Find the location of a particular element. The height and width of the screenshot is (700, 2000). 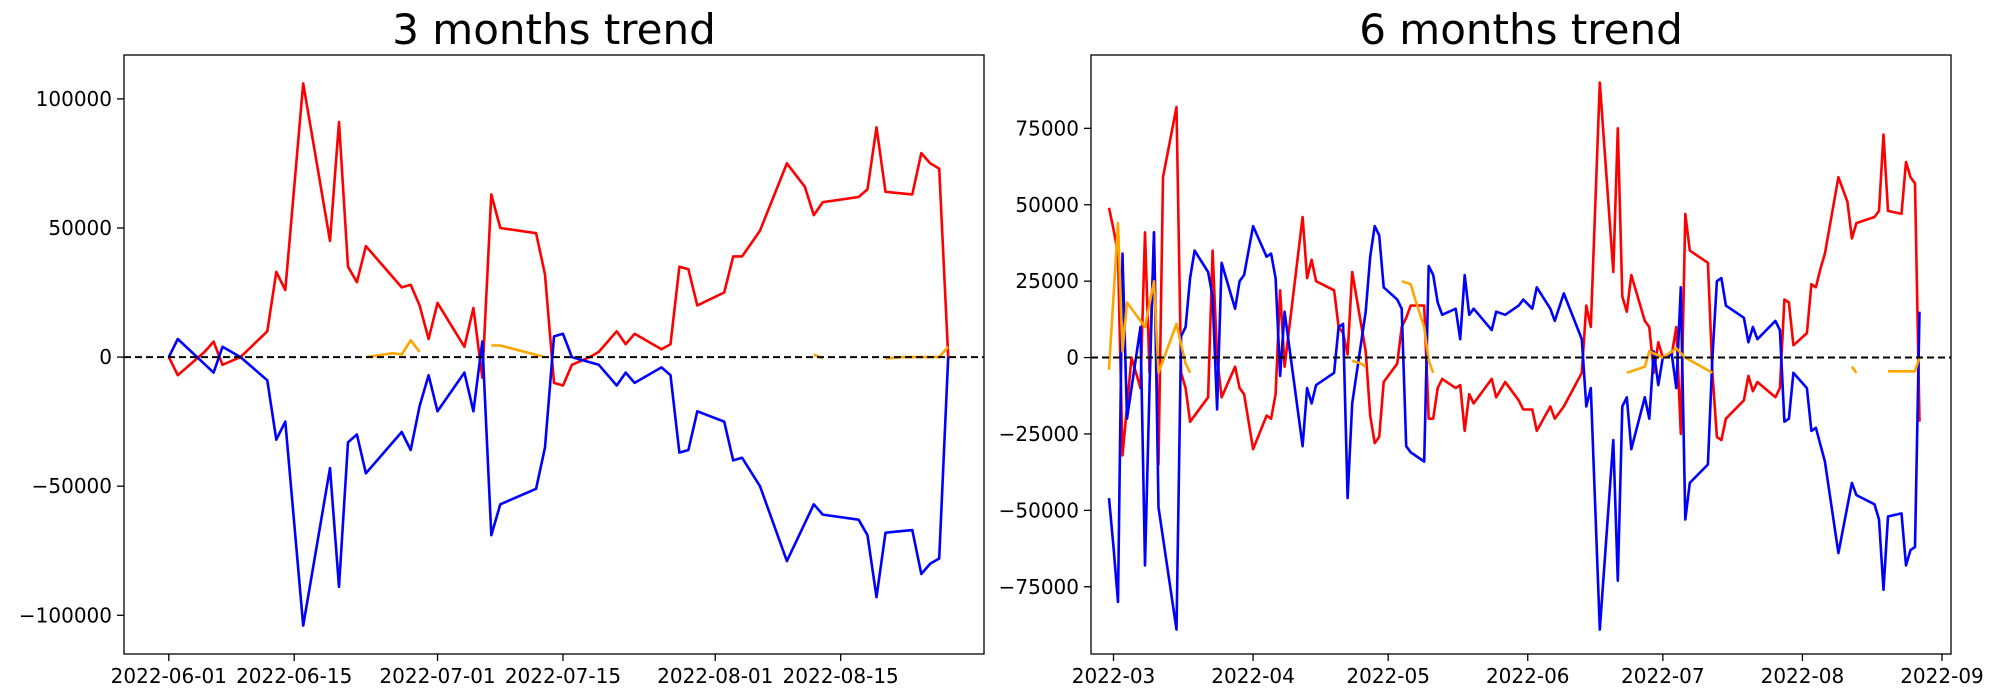

y-tick-label: 25000 is located at coordinates (1047, 281).